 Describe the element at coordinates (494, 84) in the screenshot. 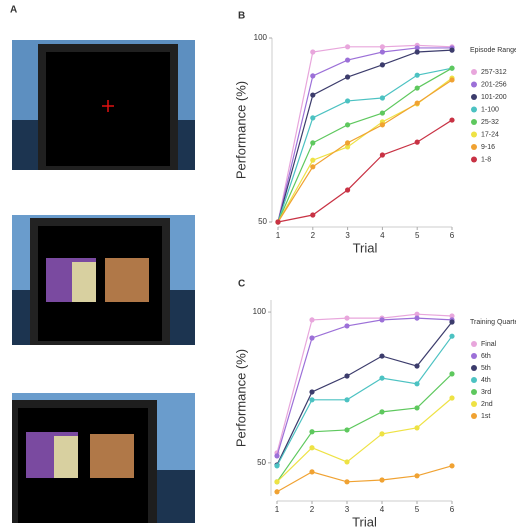

I see `legend-label: 201-256` at that location.